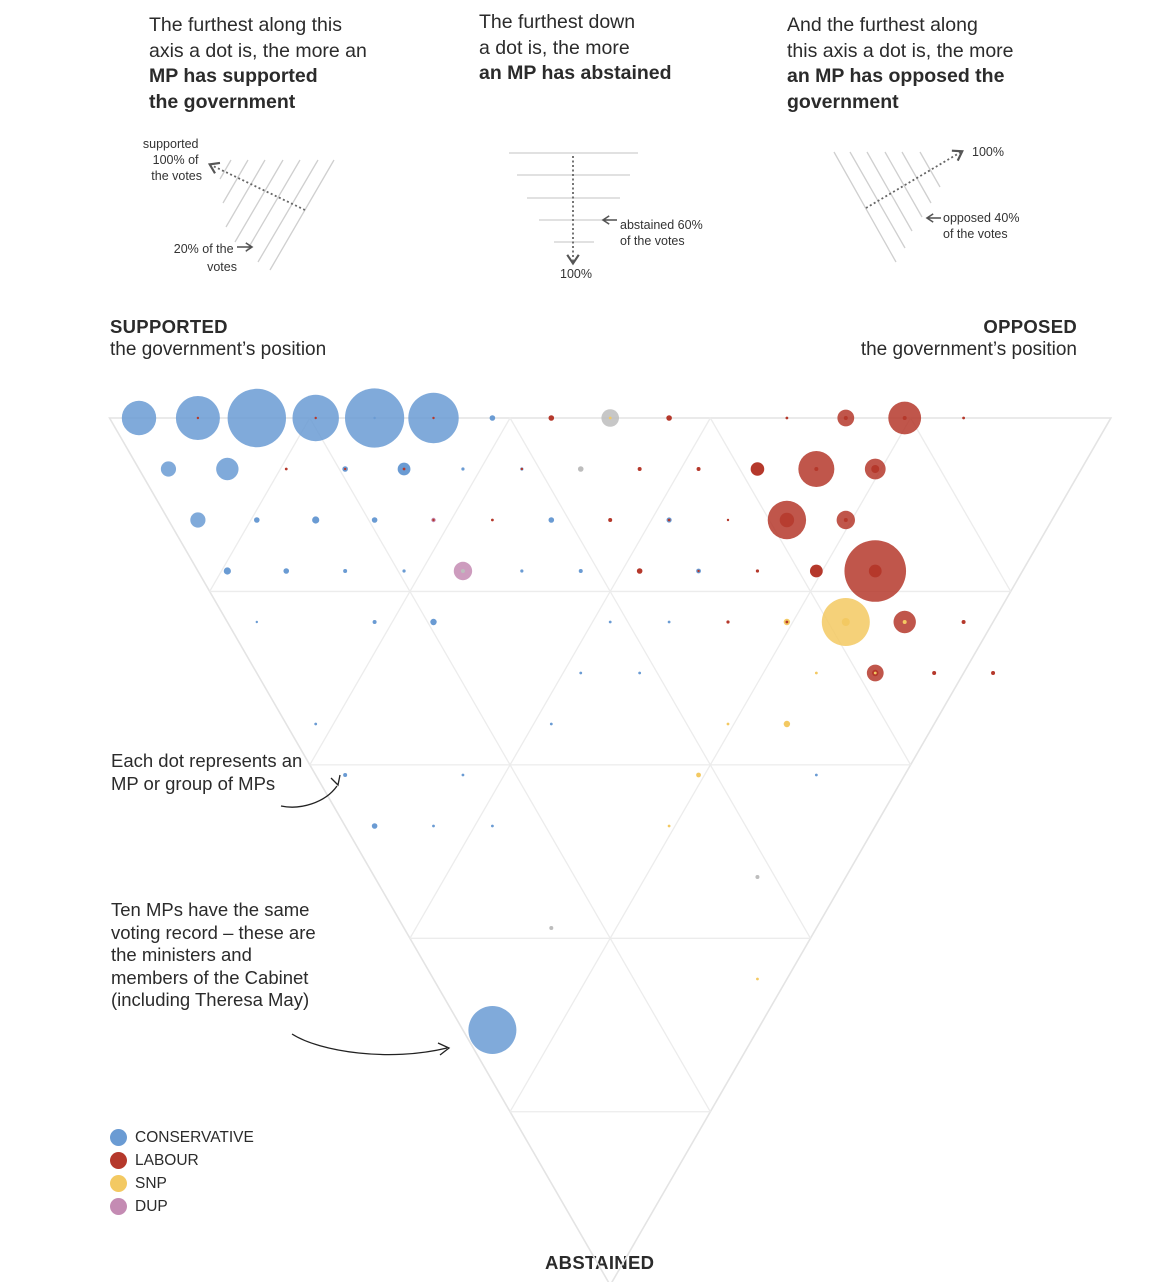 Image resolution: width=1176 pixels, height=1282 pixels. Describe the element at coordinates (369, 1044) in the screenshot. I see `ten-mps-arrow` at that location.